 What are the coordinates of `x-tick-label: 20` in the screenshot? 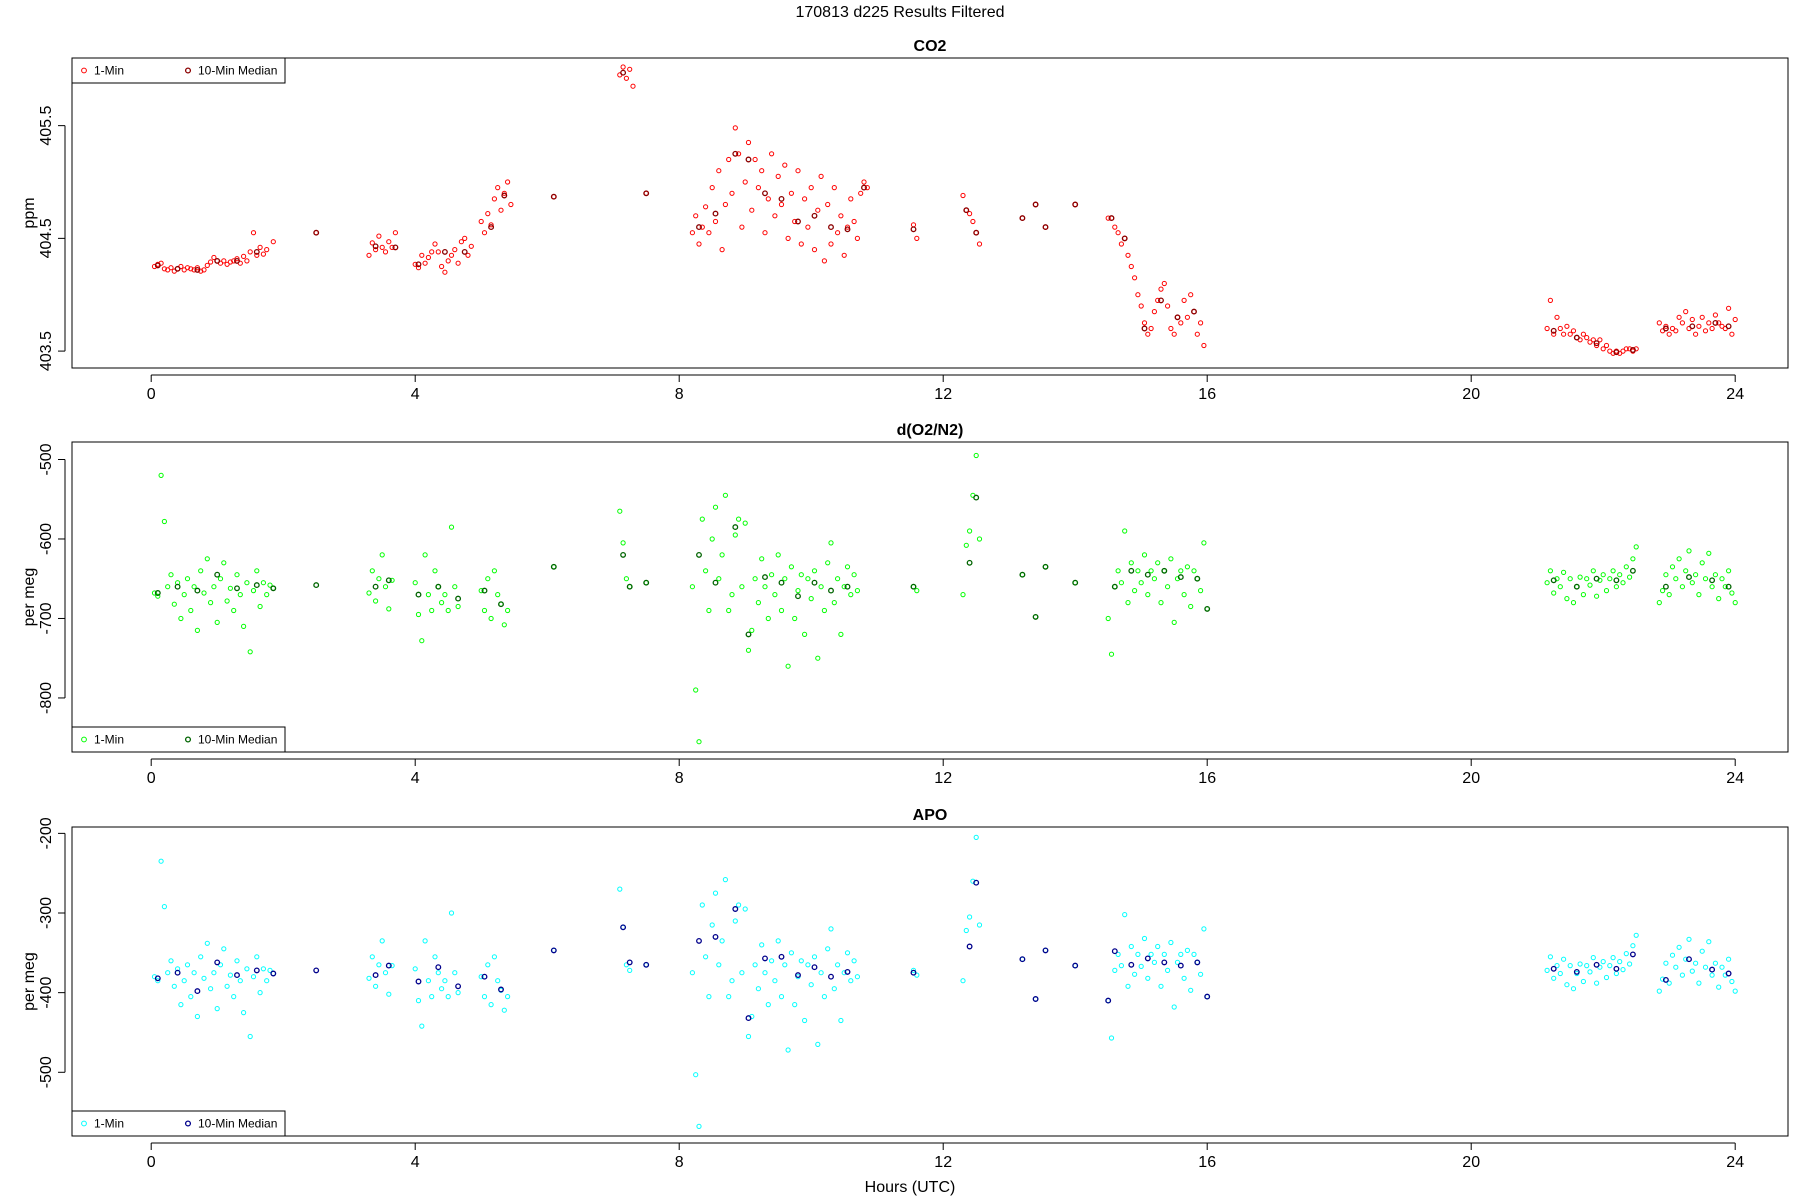 It's located at (1471, 778).